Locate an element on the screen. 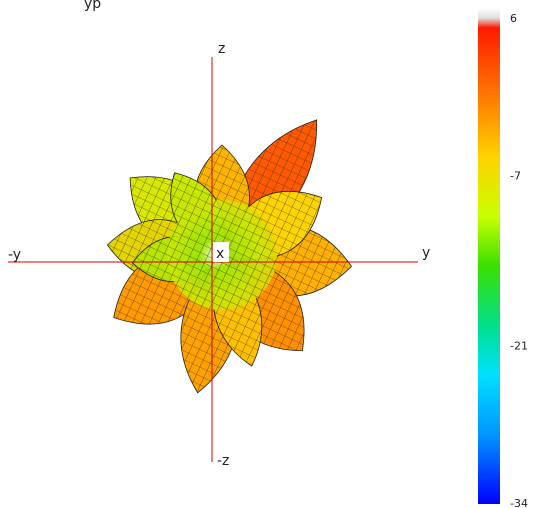 The width and height of the screenshot is (533, 508). colorbar-tick-label: -34 is located at coordinates (519, 502).